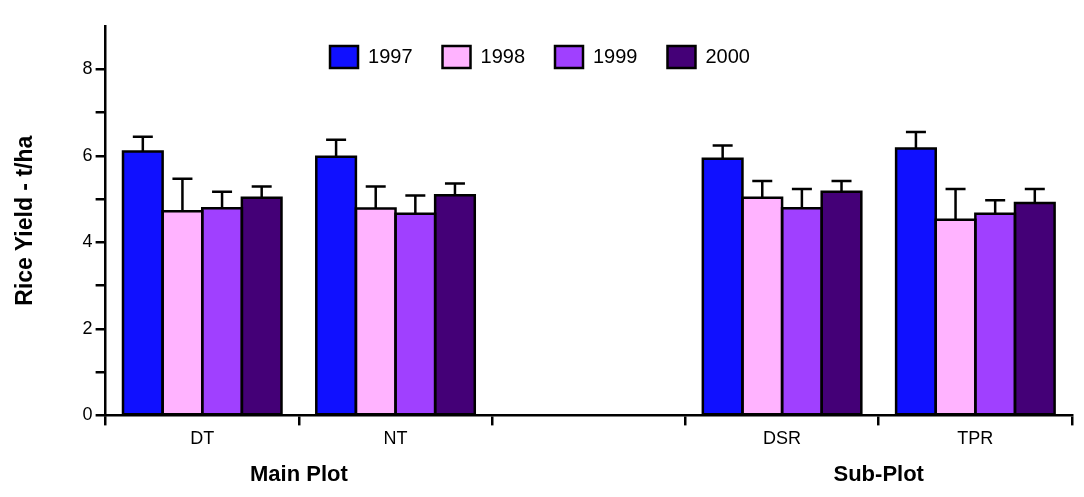 Image resolution: width=1084 pixels, height=497 pixels. What do you see at coordinates (503, 55) in the screenshot?
I see `legend-label: 1998` at bounding box center [503, 55].